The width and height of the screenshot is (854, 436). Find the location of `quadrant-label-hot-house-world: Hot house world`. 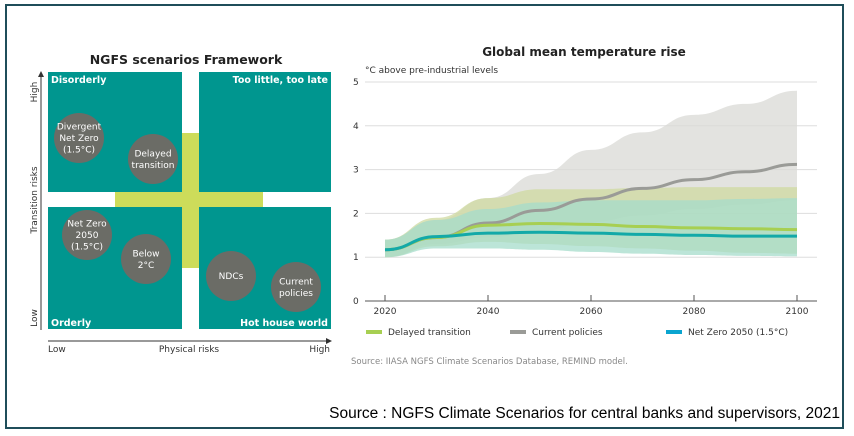

quadrant-label-hot-house-world: Hot house world is located at coordinates (284, 323).